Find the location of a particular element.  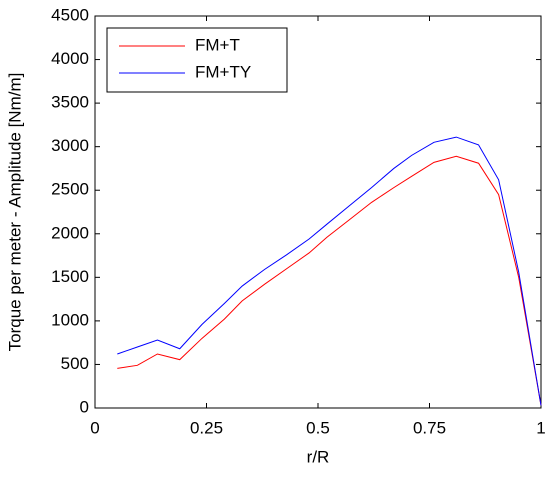

x-axis-label: r/R is located at coordinates (318, 456).